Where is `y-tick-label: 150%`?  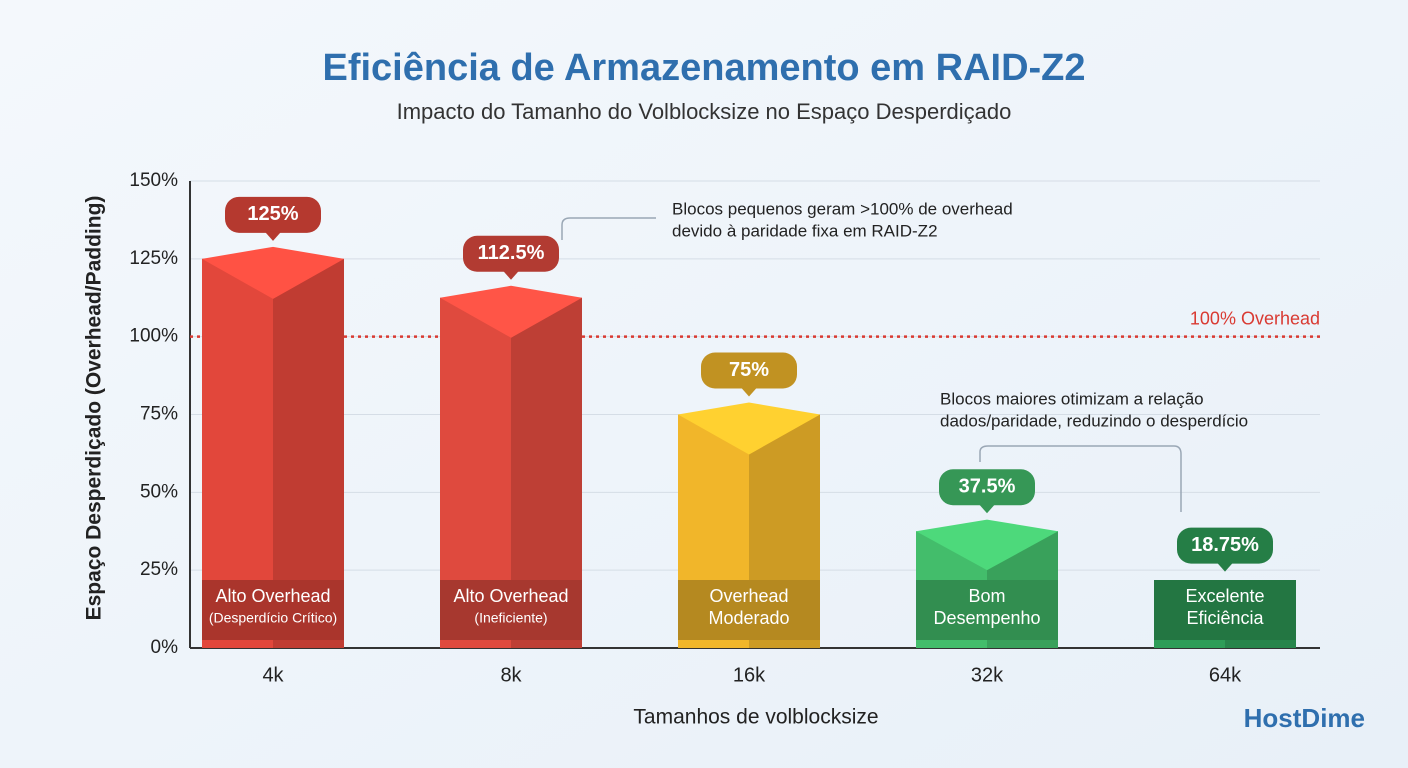
y-tick-label: 150% is located at coordinates (153, 180).